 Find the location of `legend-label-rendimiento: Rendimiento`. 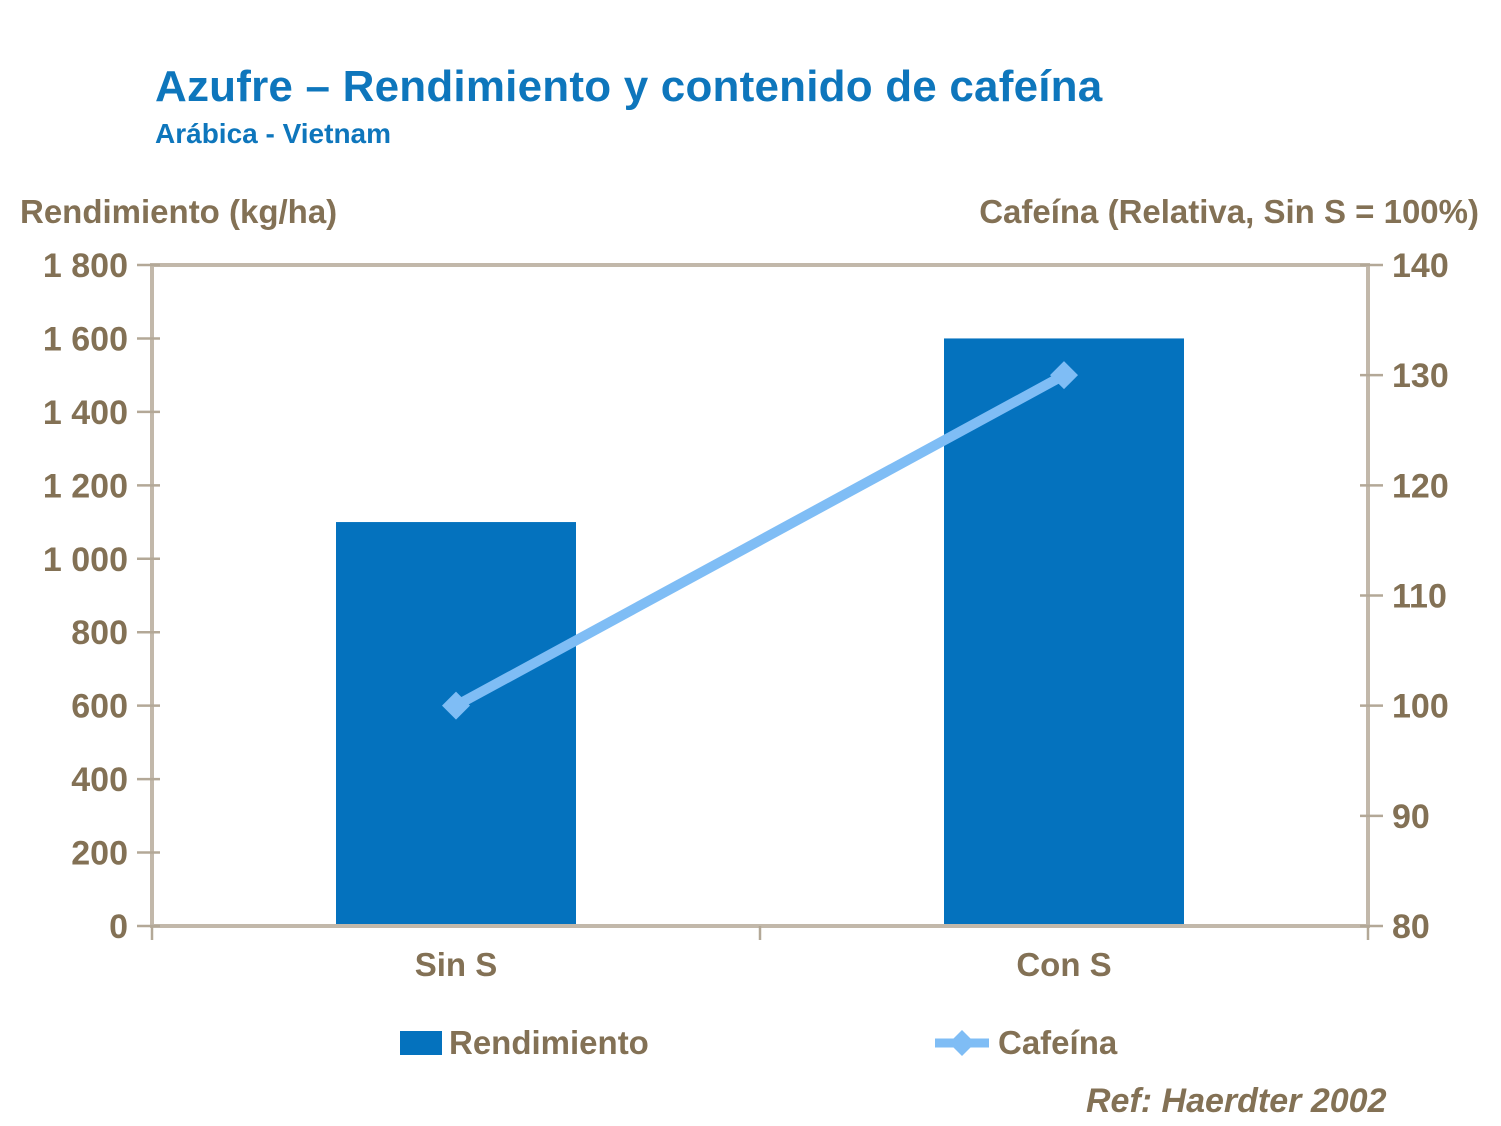

legend-label-rendimiento: Rendimiento is located at coordinates (549, 1042).